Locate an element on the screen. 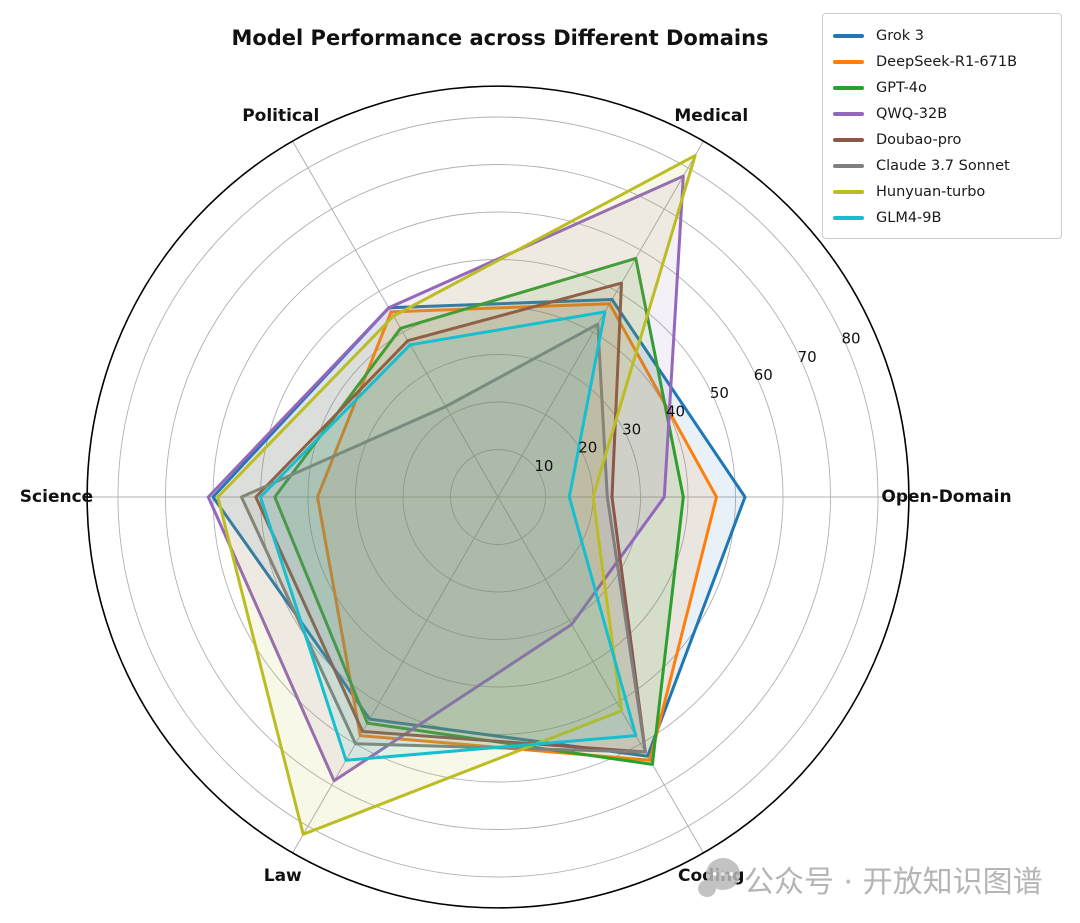  legend-item: GLM4-9B is located at coordinates (942, 218).